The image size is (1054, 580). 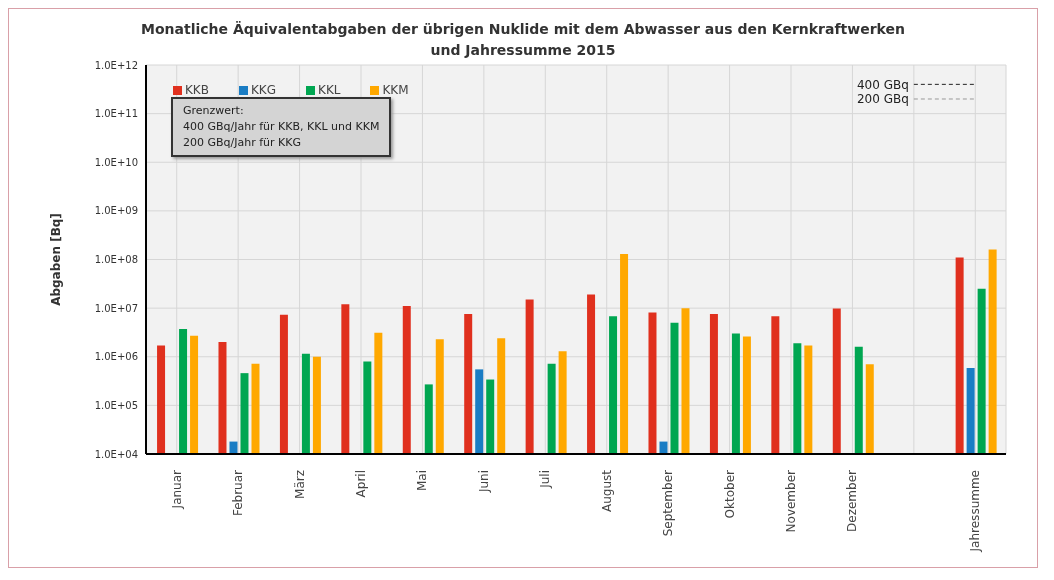 I want to click on y-tick-label: 1.0E+07, so click(x=116, y=308).